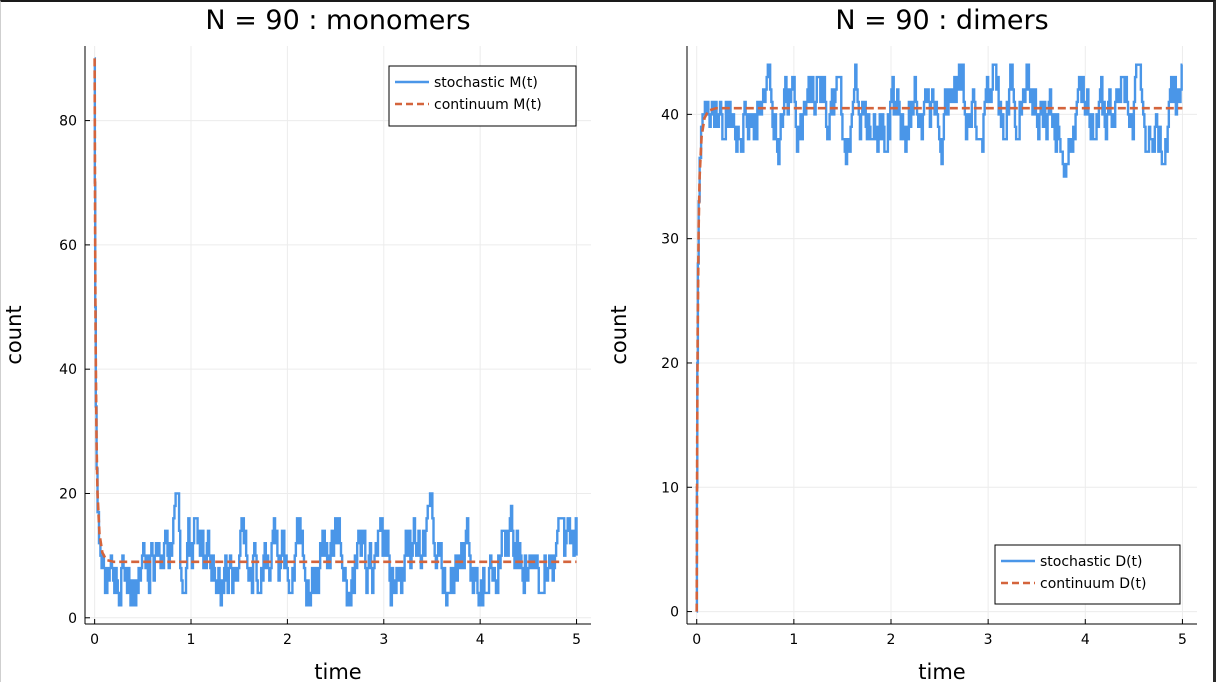 The height and width of the screenshot is (684, 1216). I want to click on legend-label: stochastic M(t), so click(486, 83).